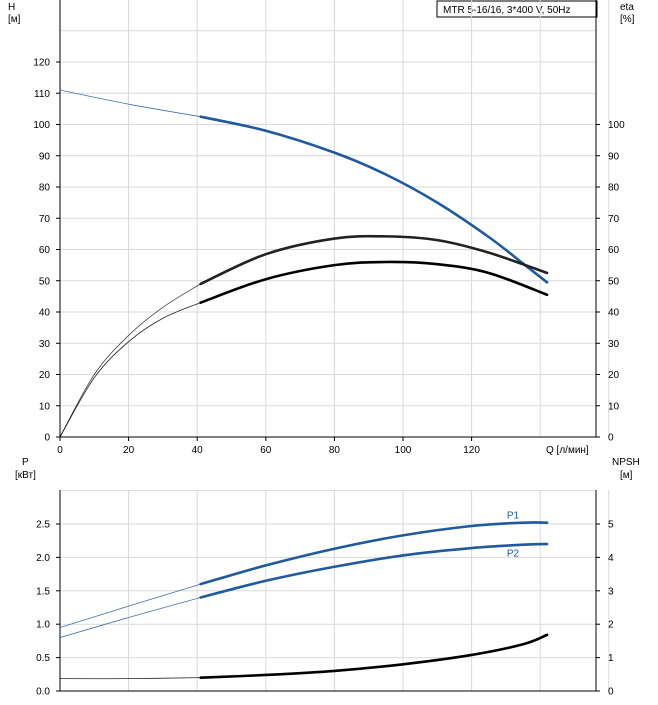 This screenshot has height=705, width=658. Describe the element at coordinates (626, 475) in the screenshot. I see `bottom-right-axis-unit: [м]` at that location.